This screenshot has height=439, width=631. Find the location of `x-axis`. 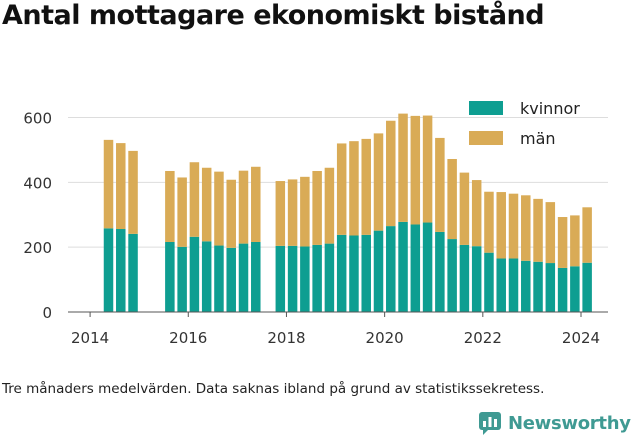

x-axis is located at coordinates (338, 314).